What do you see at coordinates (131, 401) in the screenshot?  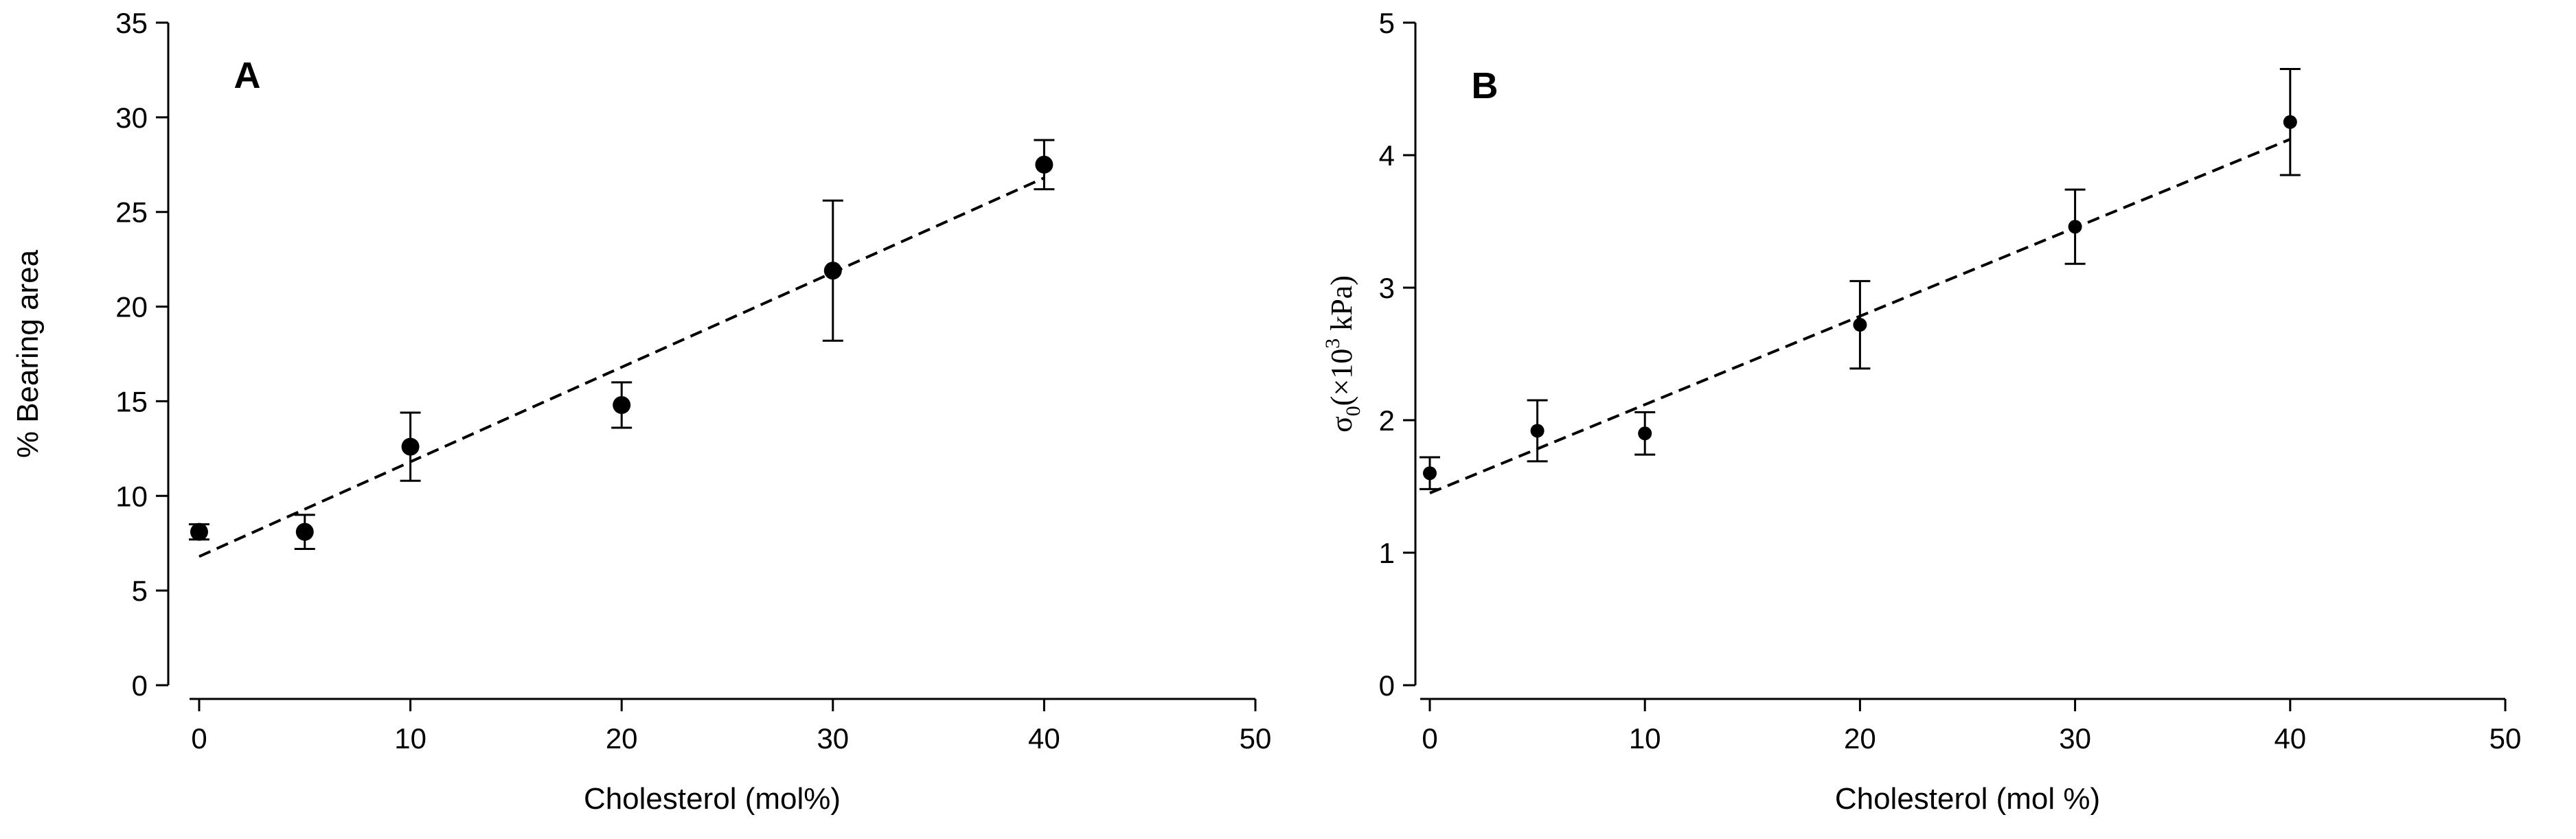 I see `y-tick-label: 15` at bounding box center [131, 401].